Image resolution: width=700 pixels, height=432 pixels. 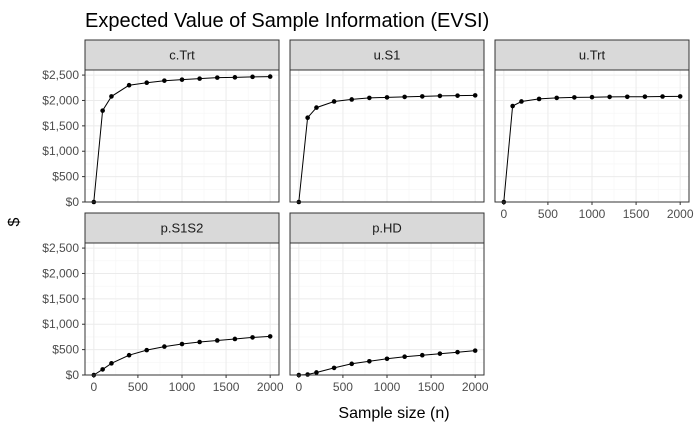 I want to click on facet-strip-label: u.S1, so click(x=387, y=55).